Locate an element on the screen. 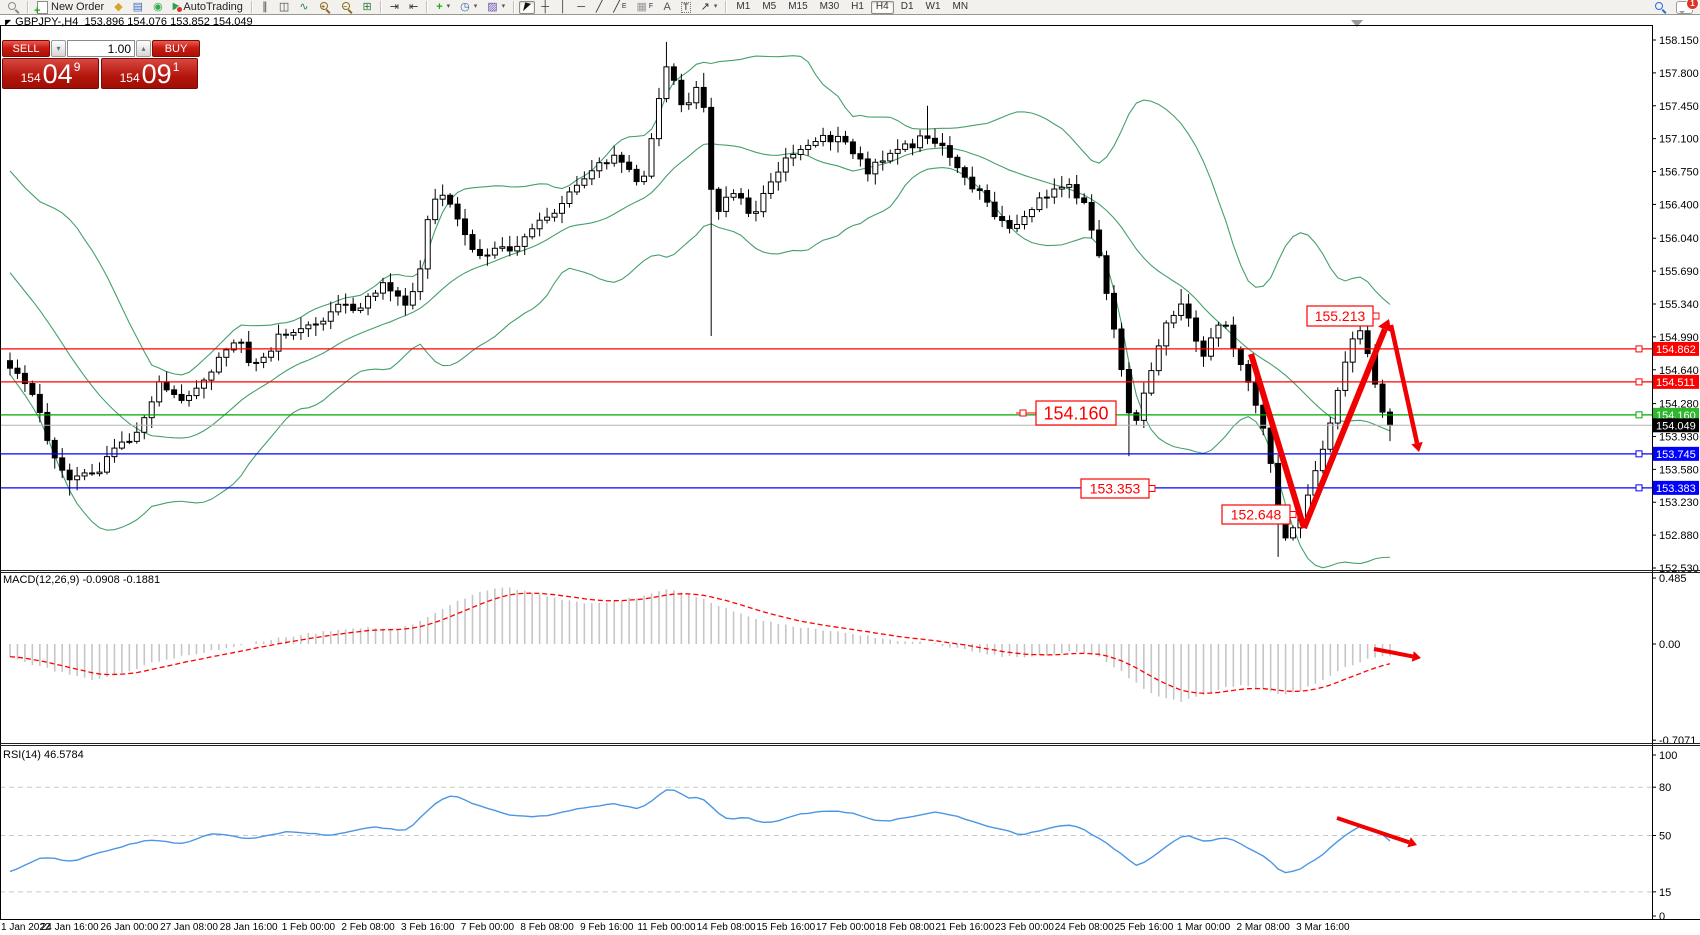  macd-signal-line is located at coordinates (700, 643).